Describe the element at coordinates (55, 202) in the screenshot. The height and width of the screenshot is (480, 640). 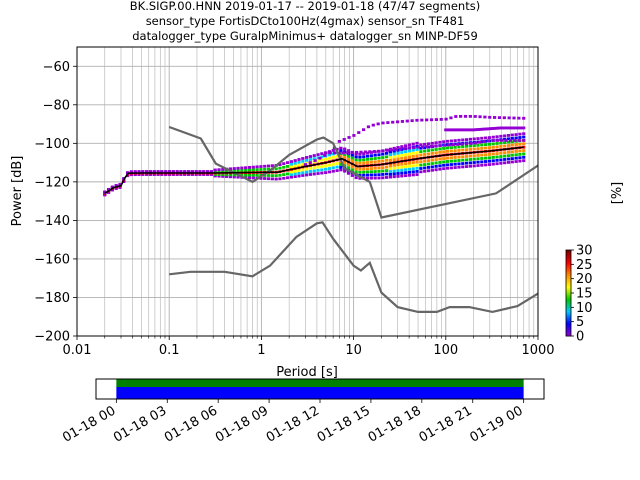
I see `y-axis-ticks: −60 −80 −100 −120 −140 −160 −180 −200` at that location.